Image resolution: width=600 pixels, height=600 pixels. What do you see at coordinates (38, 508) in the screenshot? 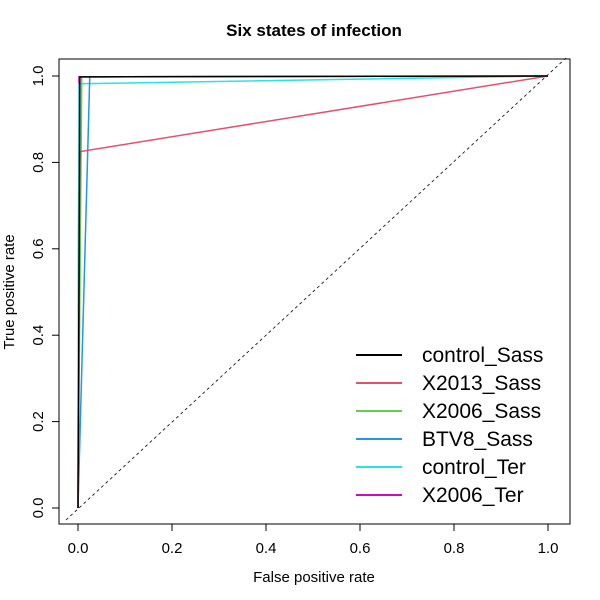
I see `y-tick-label: 0.0` at bounding box center [38, 508].